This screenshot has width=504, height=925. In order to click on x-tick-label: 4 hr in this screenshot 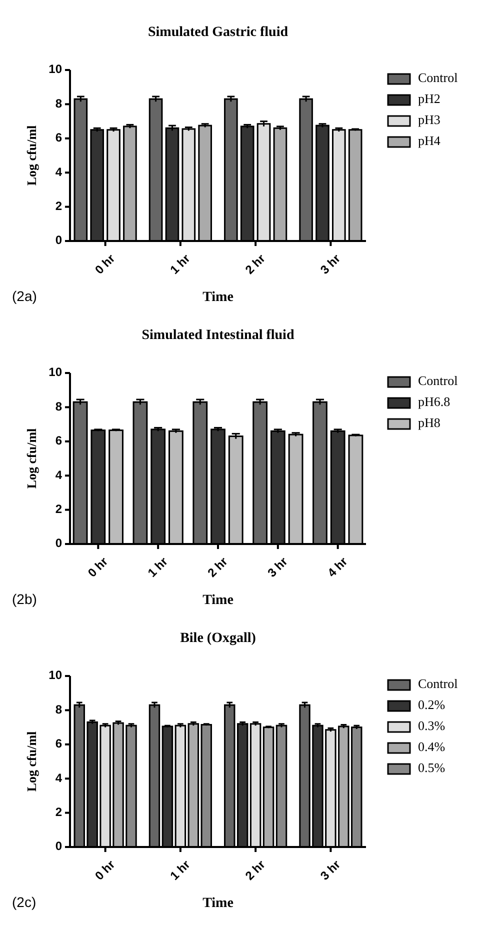, I will do `click(337, 567)`.